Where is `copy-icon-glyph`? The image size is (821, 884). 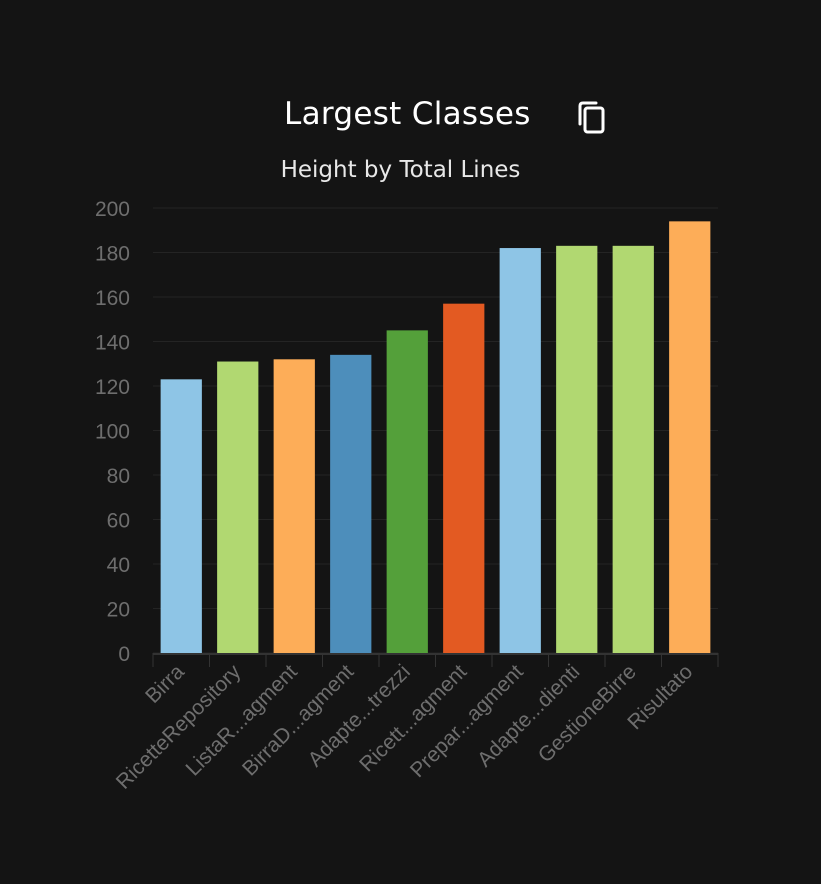
copy-icon-glyph is located at coordinates (591, 117).